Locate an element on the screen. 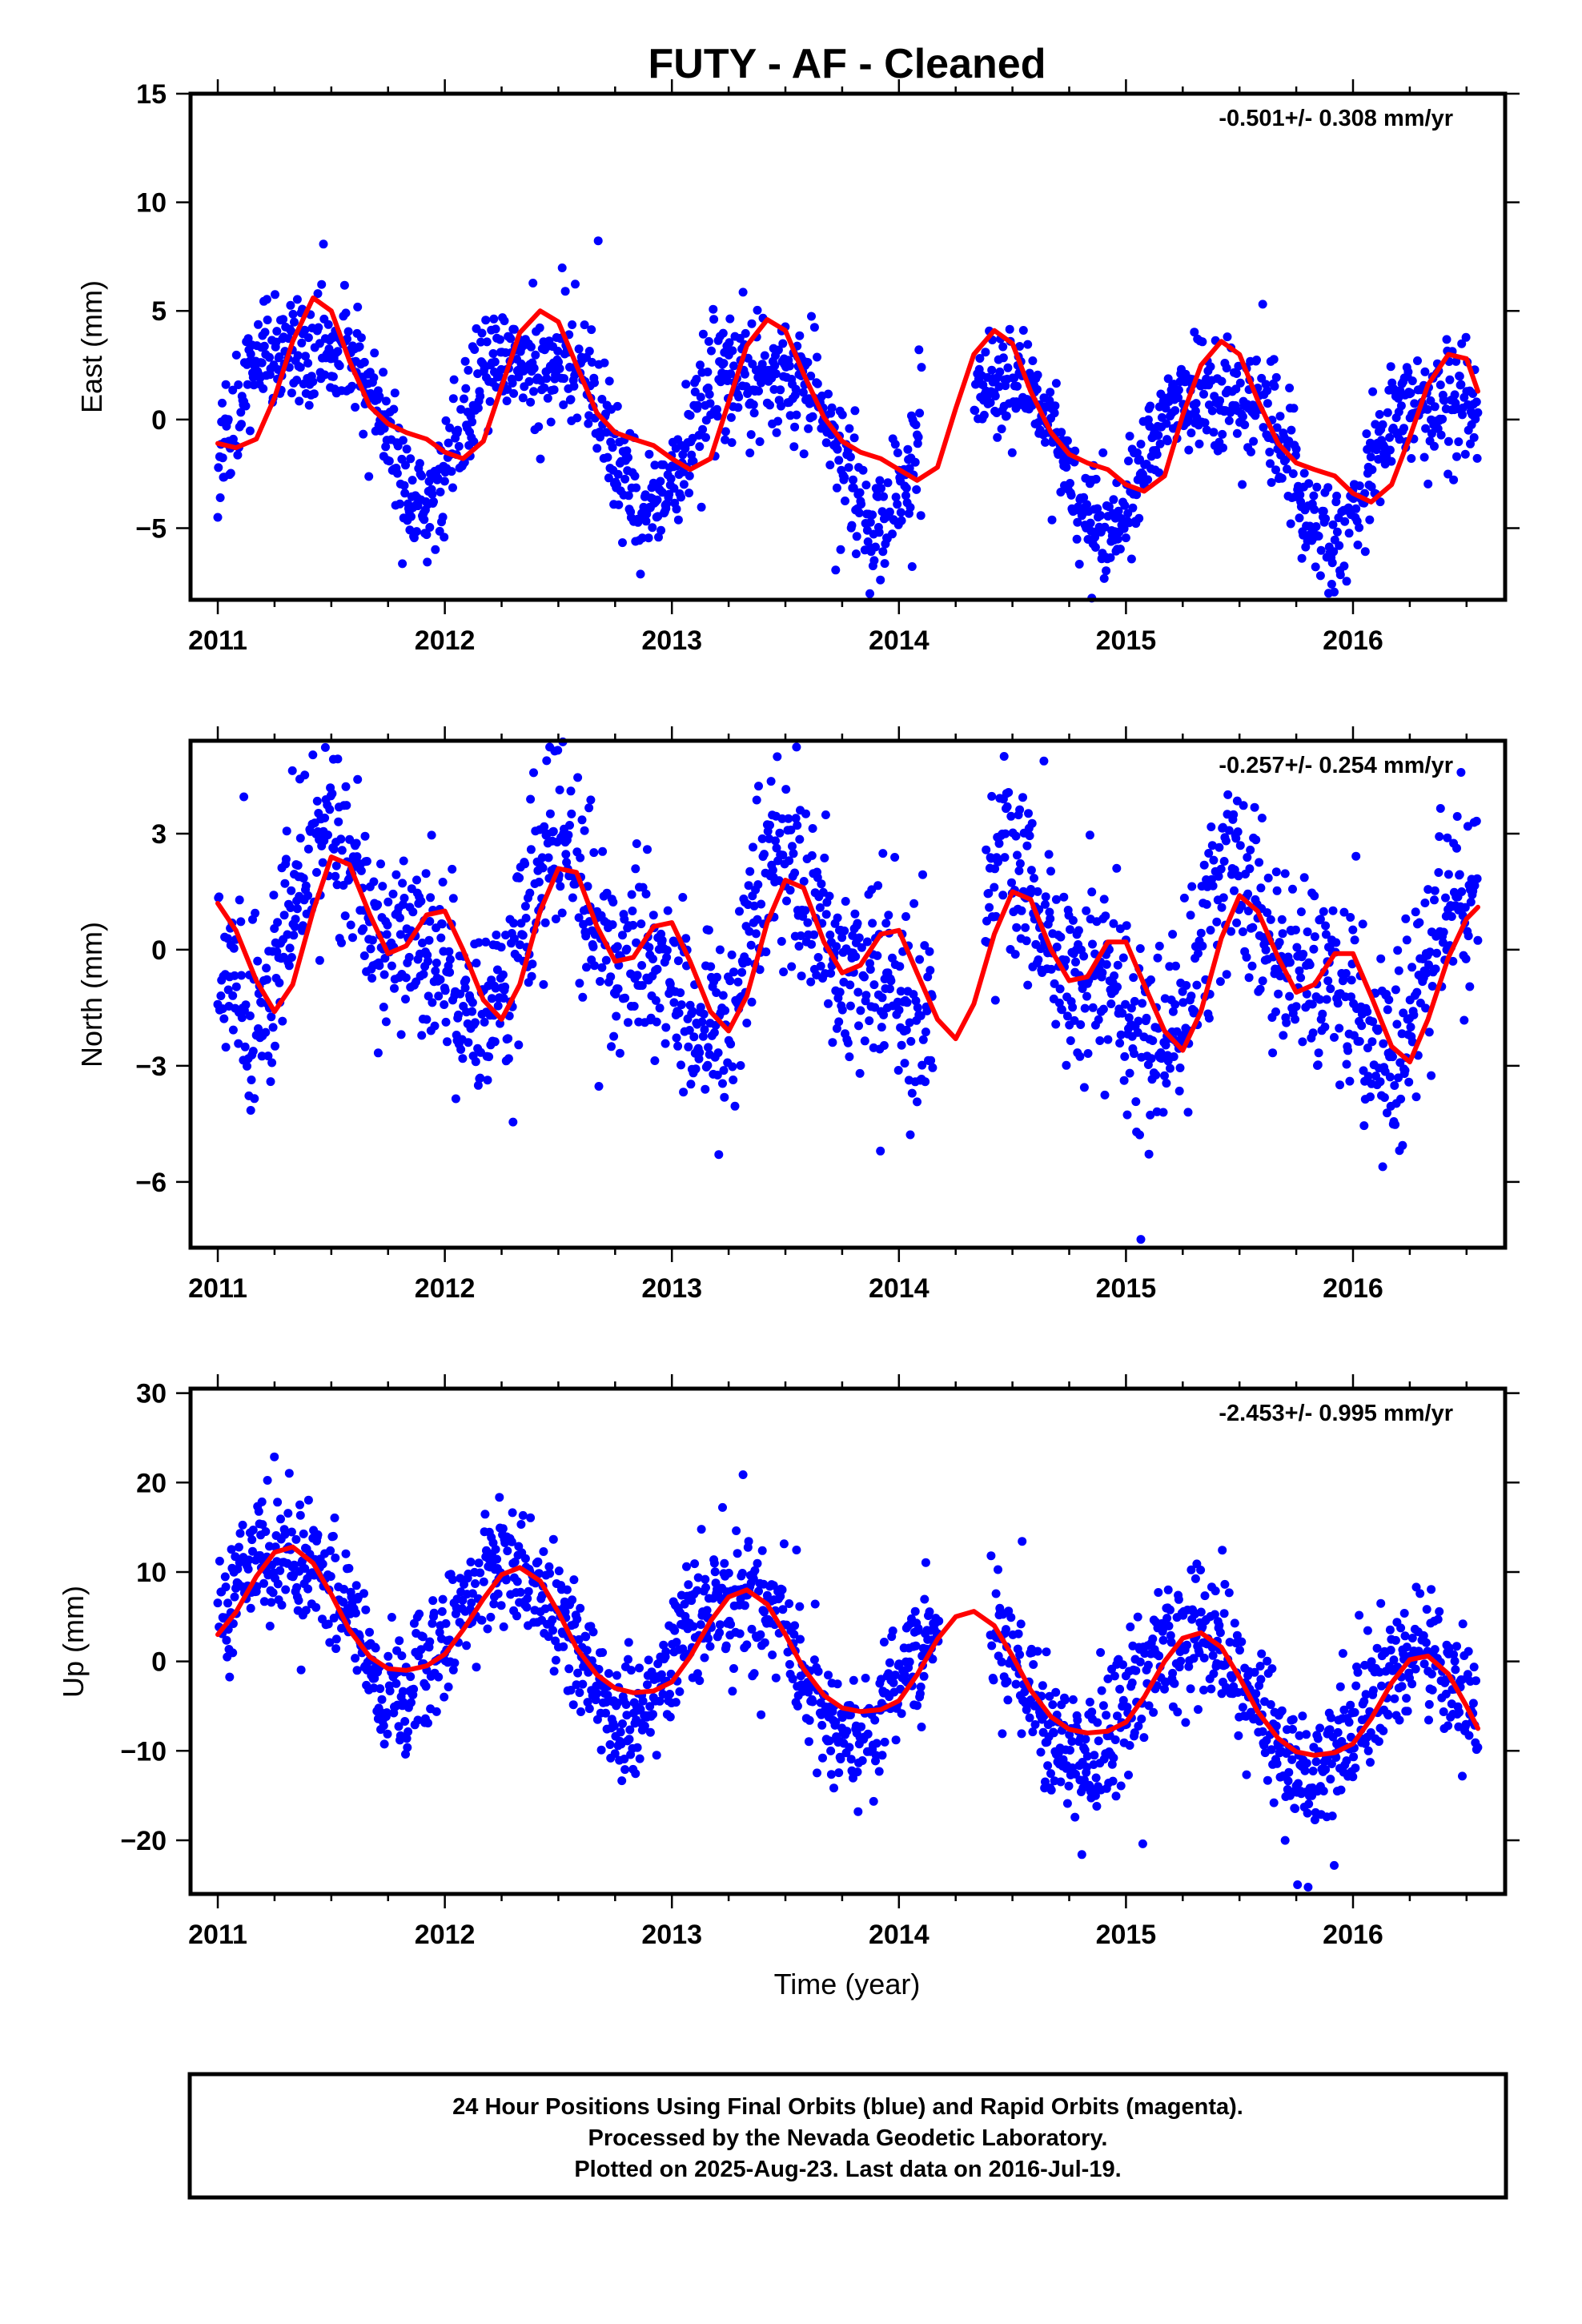 The height and width of the screenshot is (2324, 1582). east-x-tick-label: 2014 is located at coordinates (900, 640).